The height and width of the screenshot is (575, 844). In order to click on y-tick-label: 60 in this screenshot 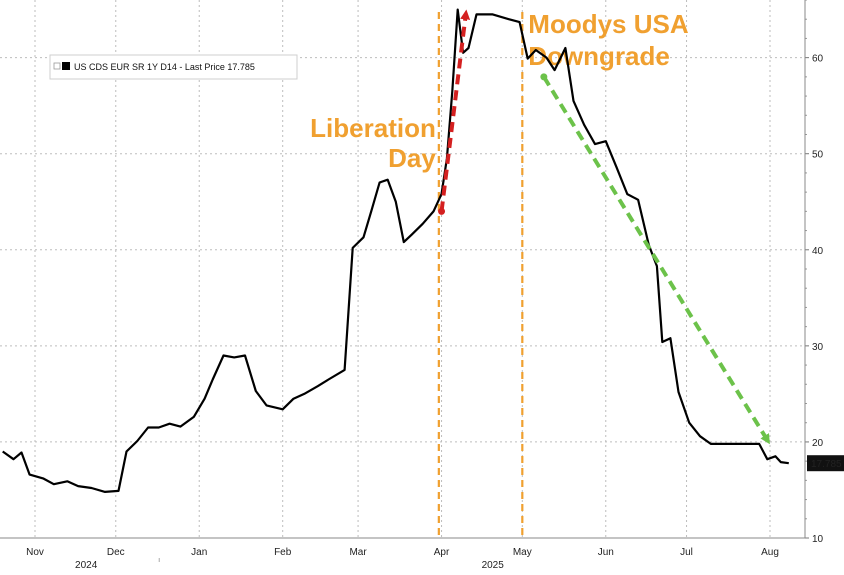, I will do `click(818, 59)`.